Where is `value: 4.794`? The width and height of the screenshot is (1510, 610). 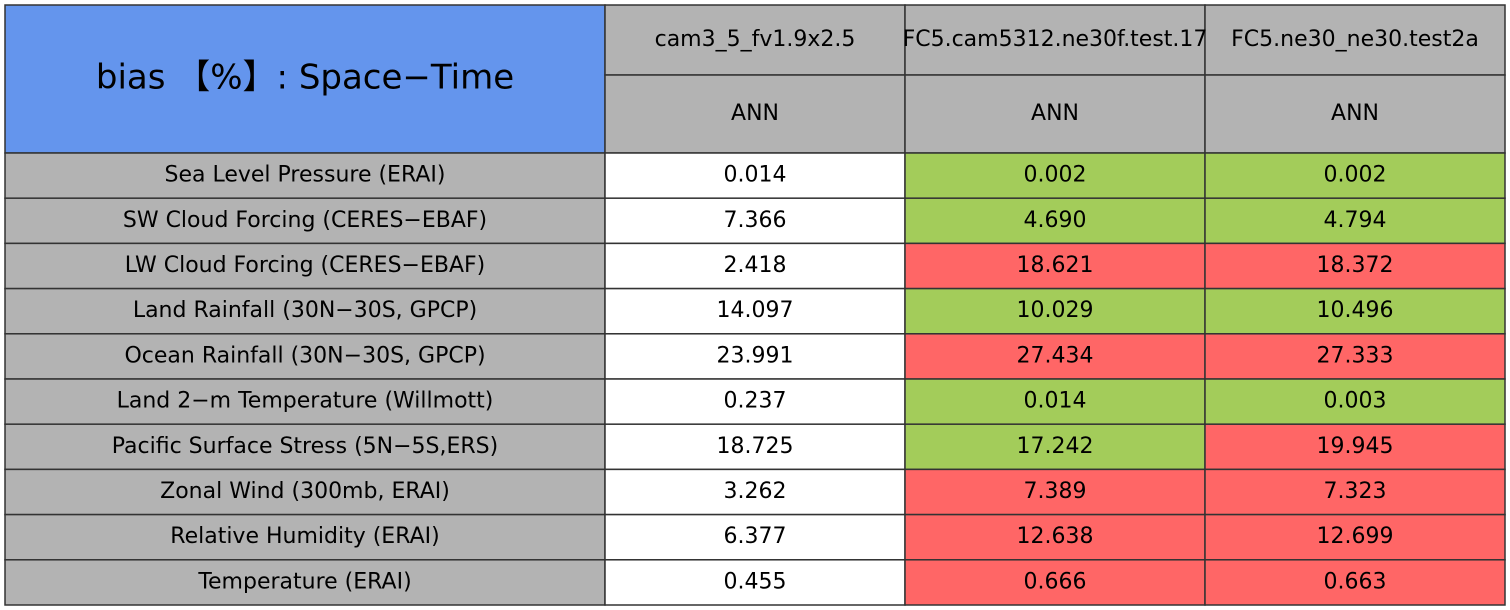
value: 4.794 is located at coordinates (1355, 220).